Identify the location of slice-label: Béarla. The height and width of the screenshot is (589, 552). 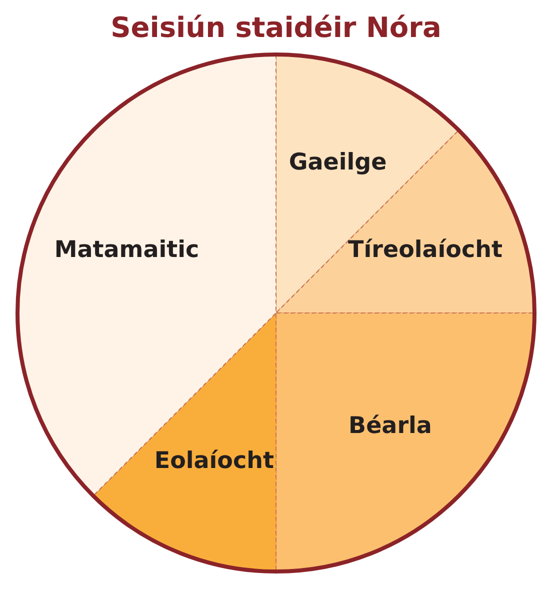
(390, 426).